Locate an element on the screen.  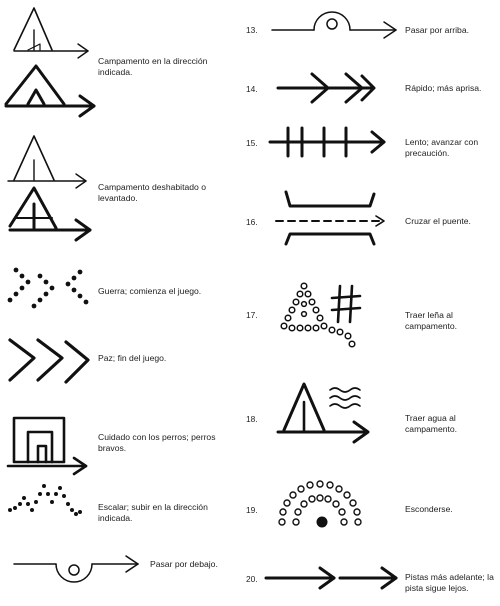
num-13: 13. is located at coordinates (252, 30).